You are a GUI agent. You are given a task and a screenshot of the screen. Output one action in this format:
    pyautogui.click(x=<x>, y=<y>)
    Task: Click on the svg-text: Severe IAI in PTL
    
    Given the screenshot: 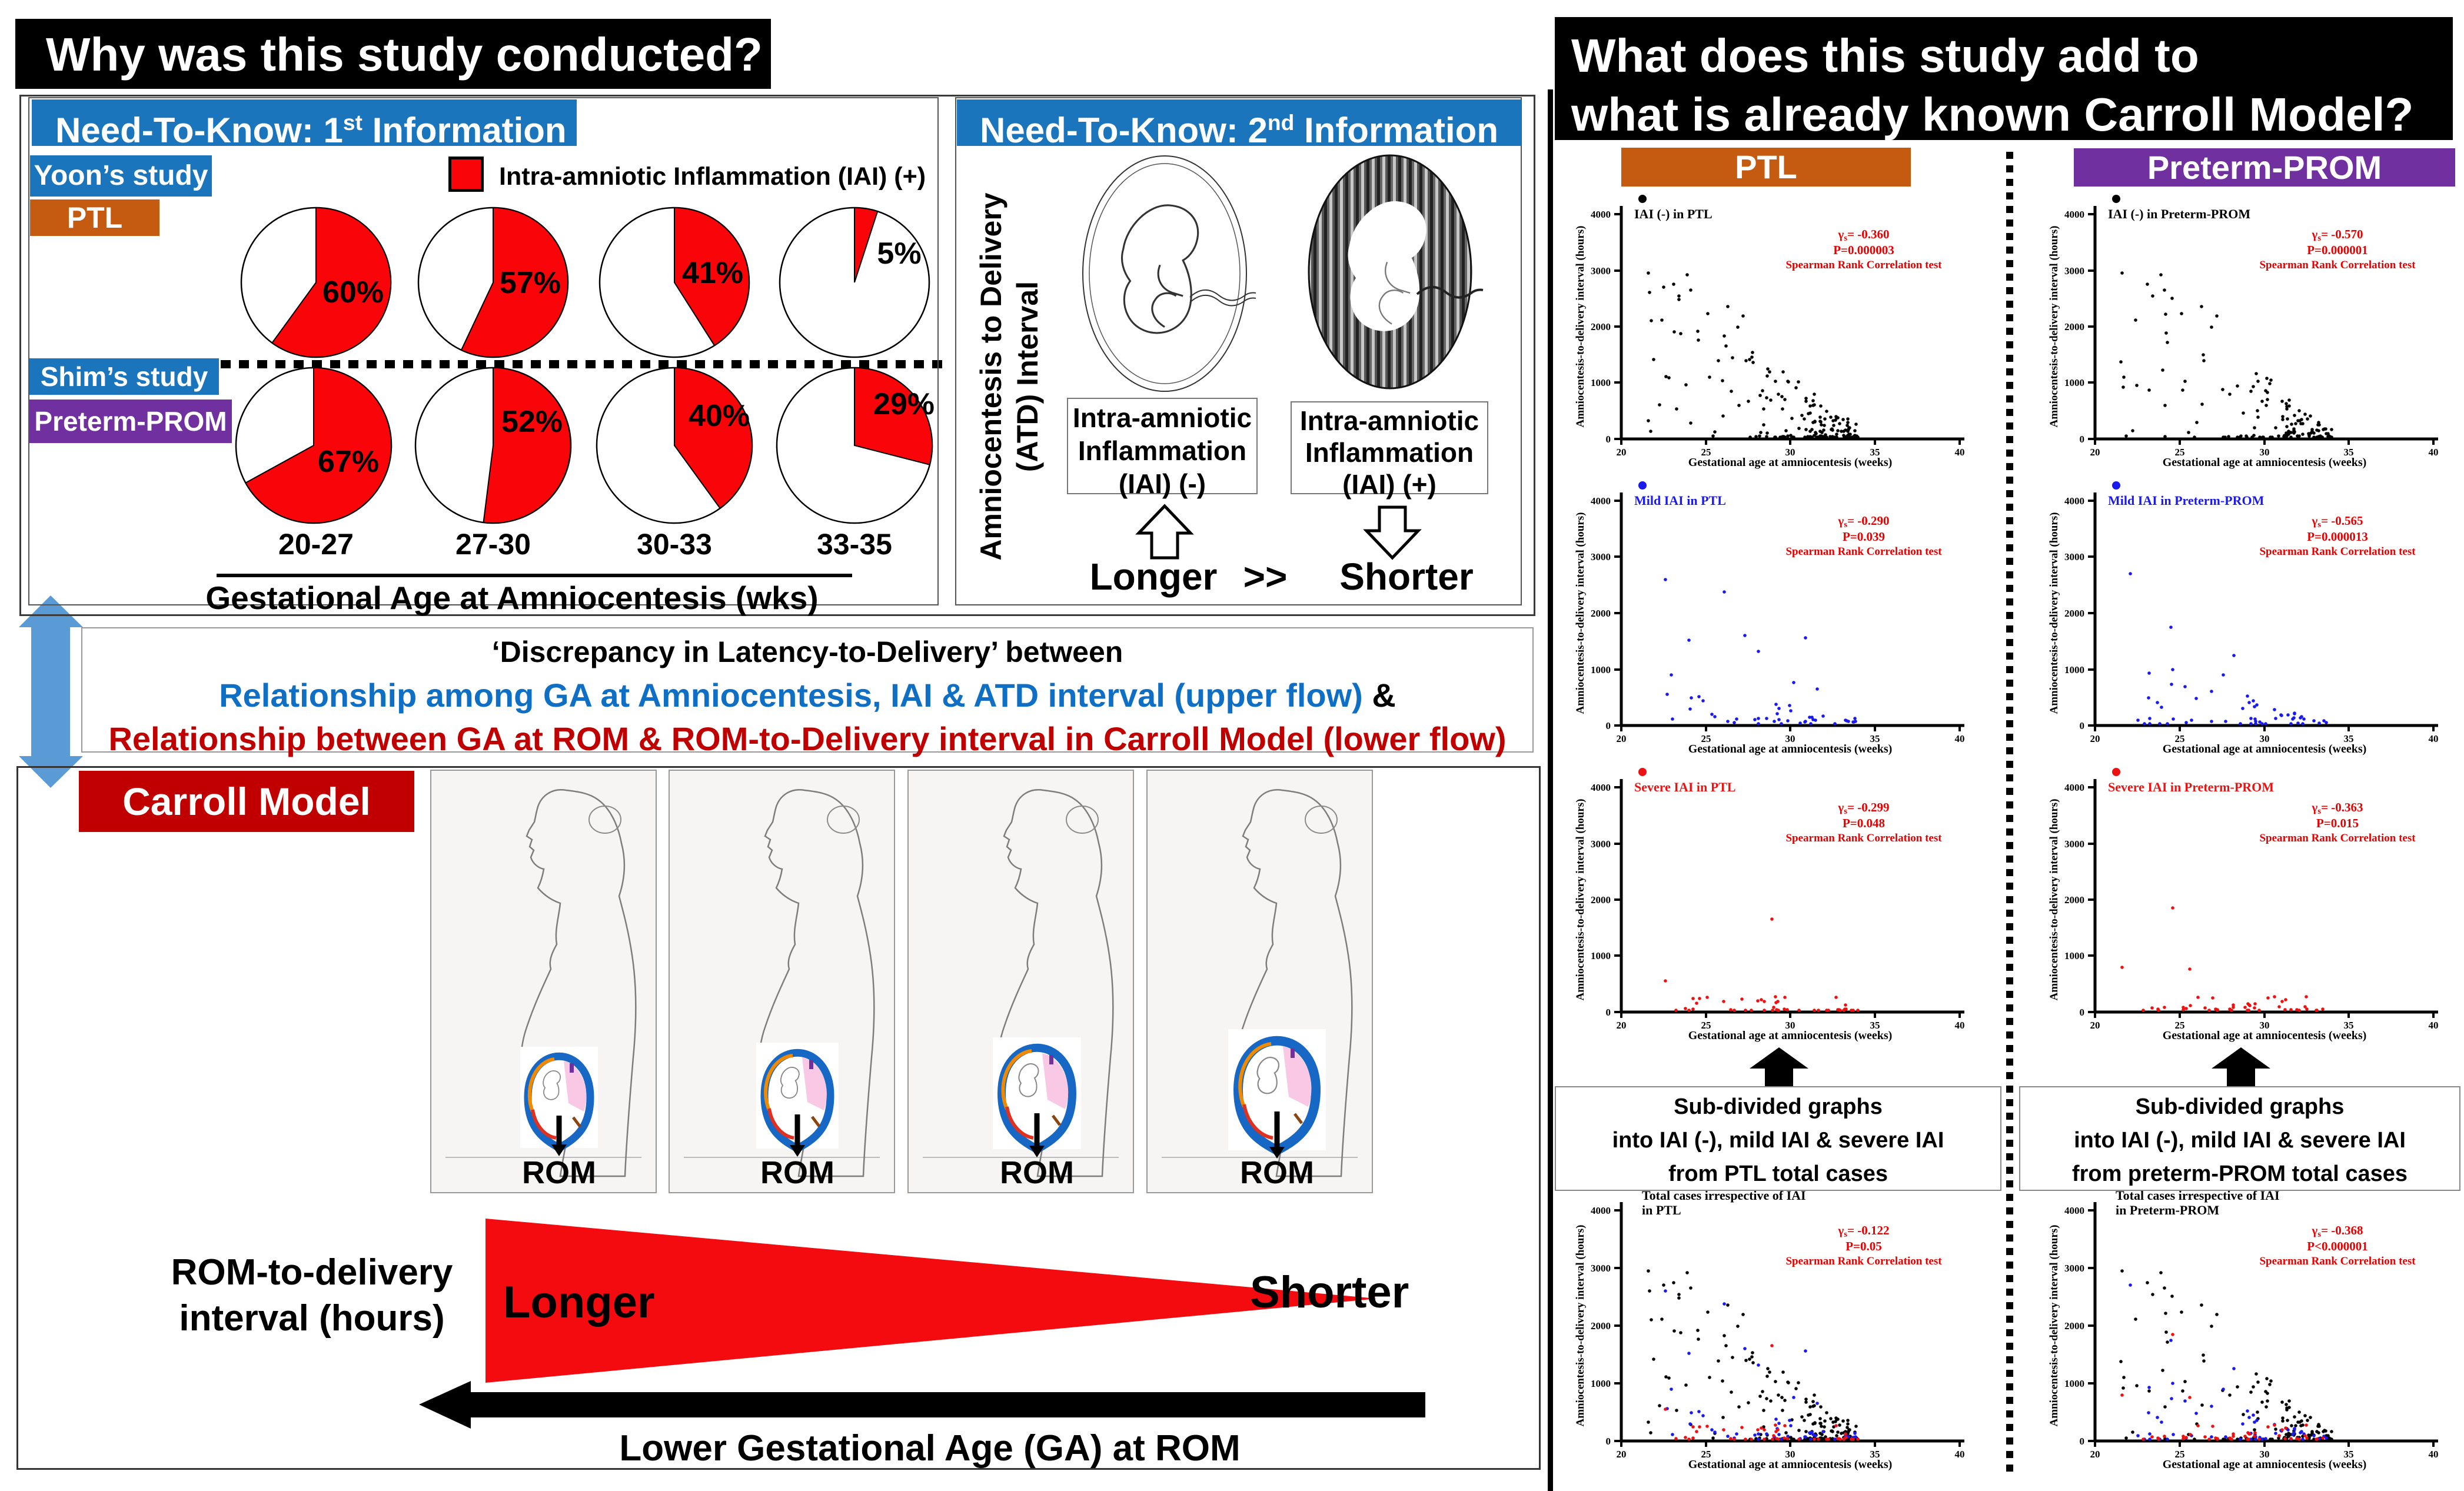 What is the action you would take?
    pyautogui.click(x=1685, y=787)
    